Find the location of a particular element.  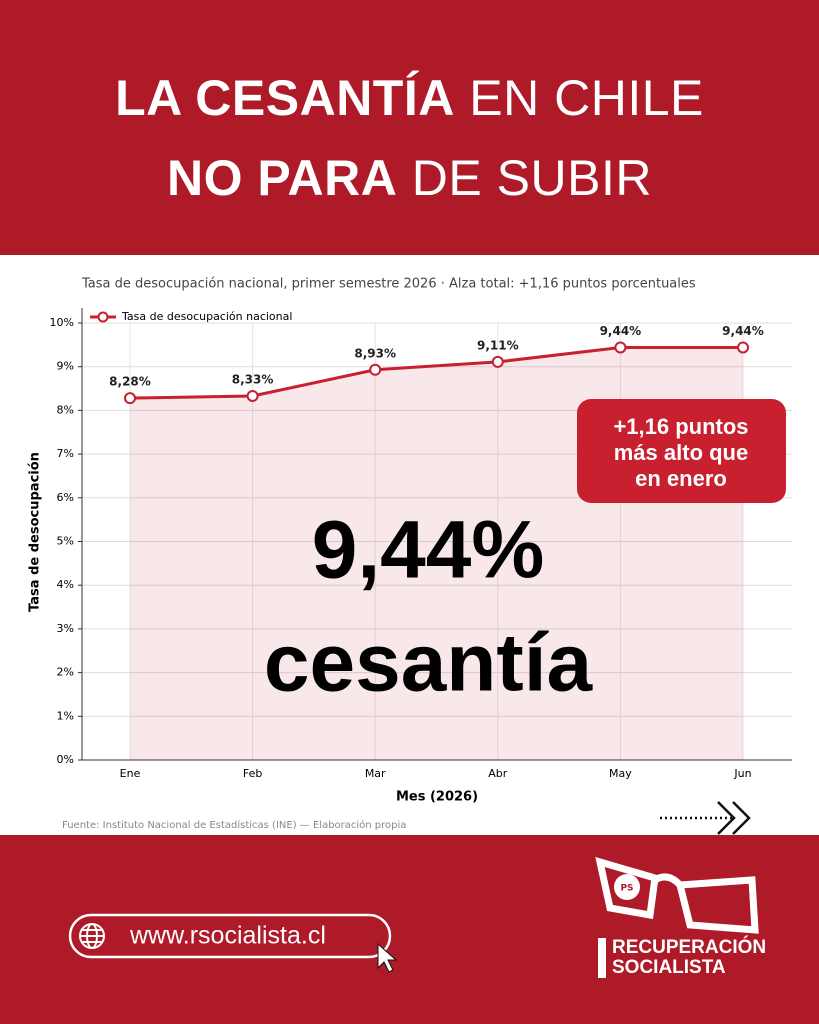

x-axis-label: Mes (2026) is located at coordinates (437, 797).